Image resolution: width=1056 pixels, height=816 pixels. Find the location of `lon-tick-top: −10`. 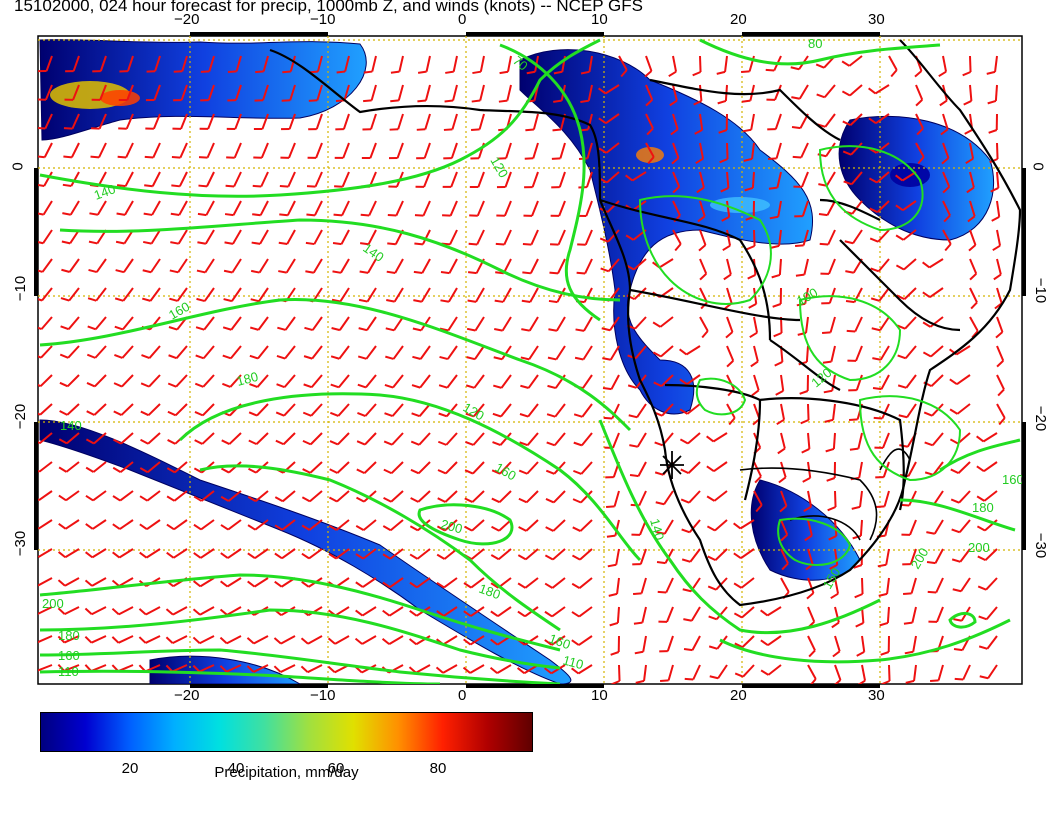

lon-tick-top: −10 is located at coordinates (323, 19).